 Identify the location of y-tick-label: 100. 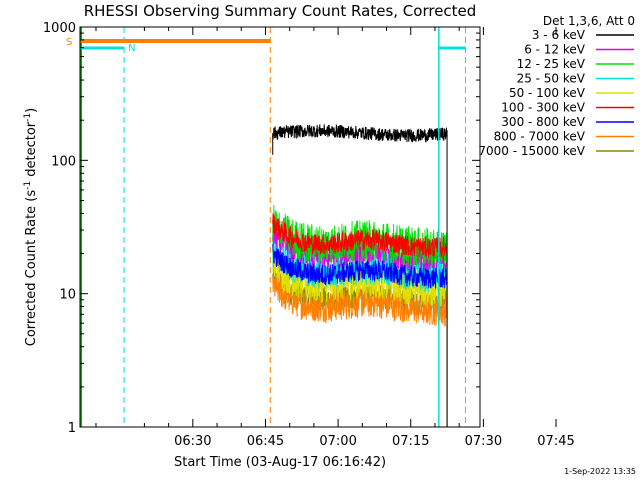
(63, 161).